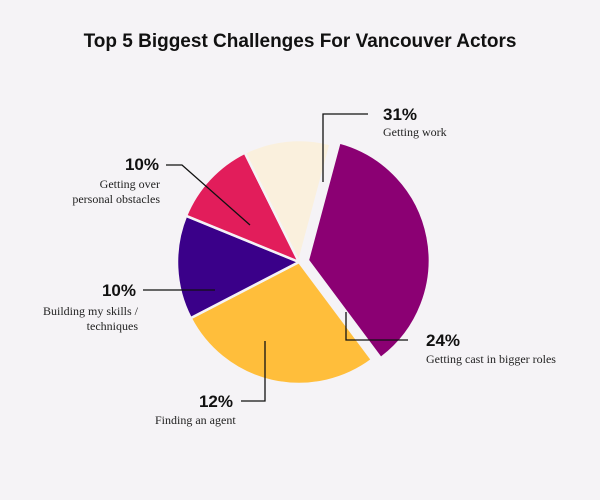 The image size is (600, 500). What do you see at coordinates (415, 132) in the screenshot?
I see `slice-category-label: Getting work` at bounding box center [415, 132].